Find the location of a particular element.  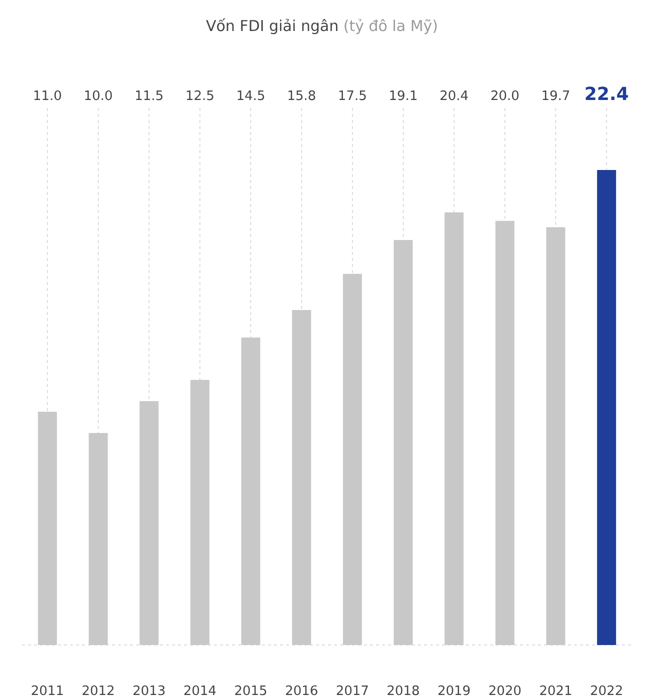

data-label: 20.0 is located at coordinates (505, 95).